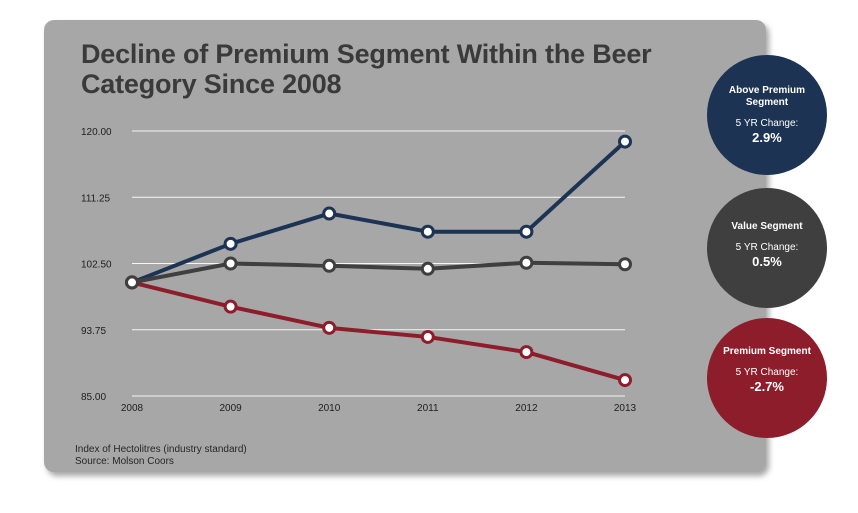 This screenshot has width=858, height=513. Describe the element at coordinates (124, 461) in the screenshot. I see `footnote-source: Source: Molson Coors` at that location.